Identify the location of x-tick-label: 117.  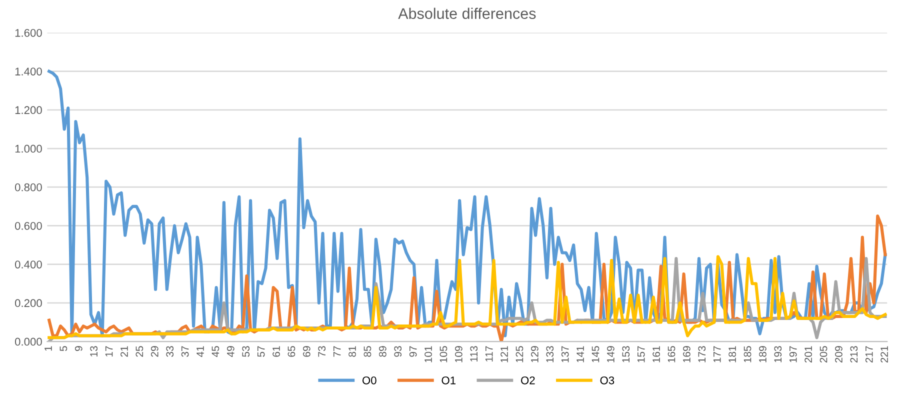
(489, 354).